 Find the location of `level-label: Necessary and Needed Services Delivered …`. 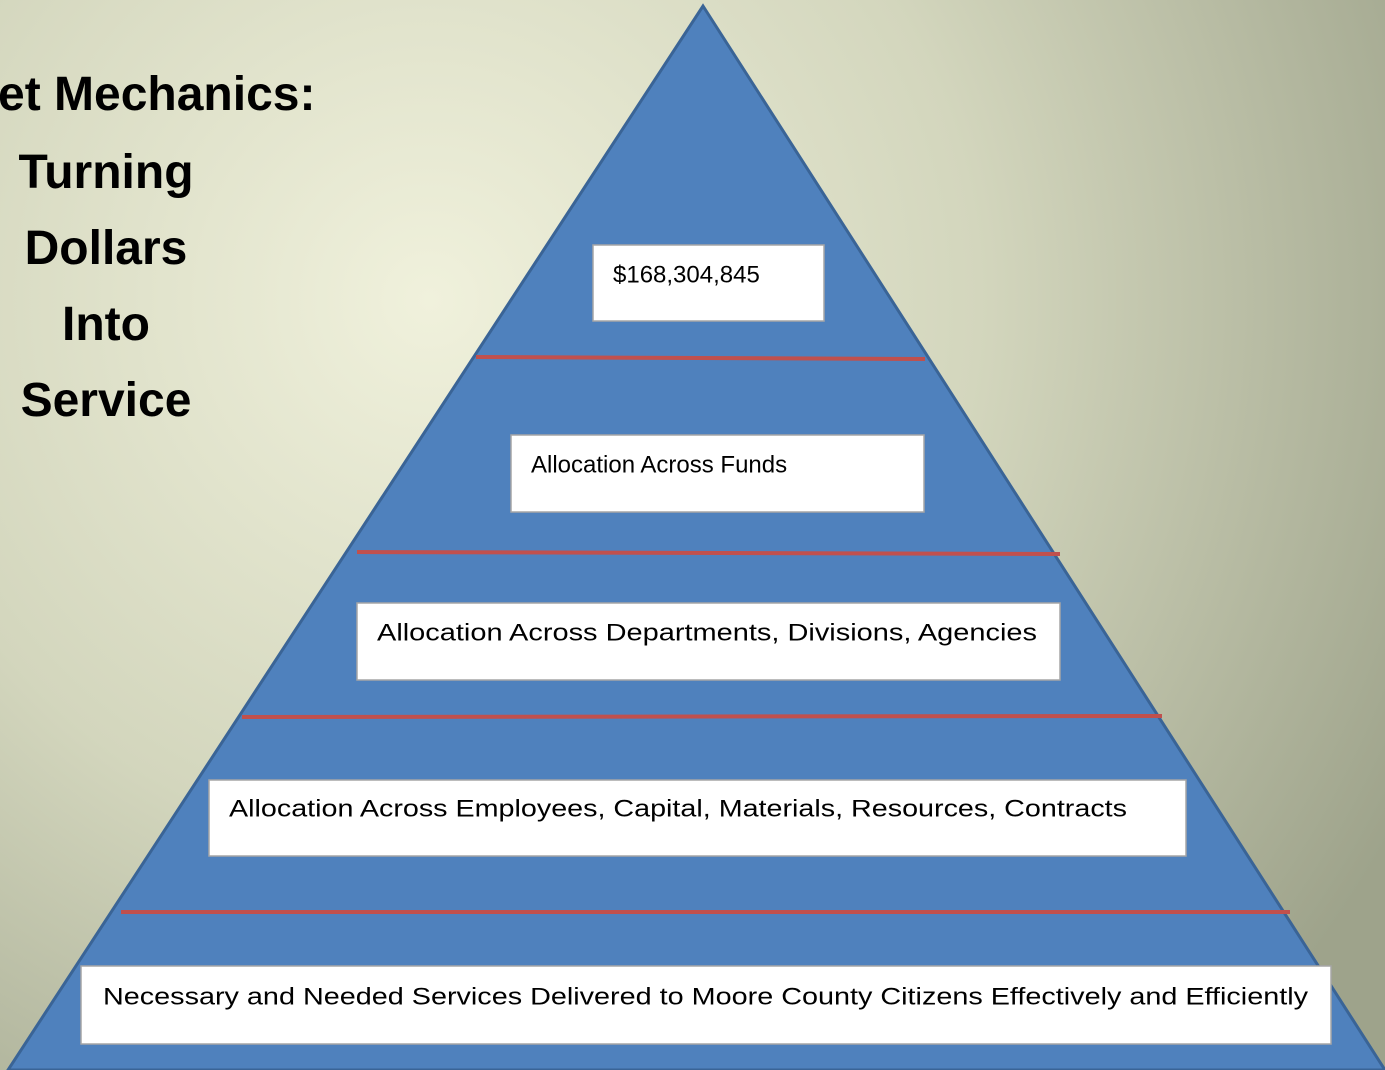

level-label: Necessary and Needed Services Delivered … is located at coordinates (705, 996).